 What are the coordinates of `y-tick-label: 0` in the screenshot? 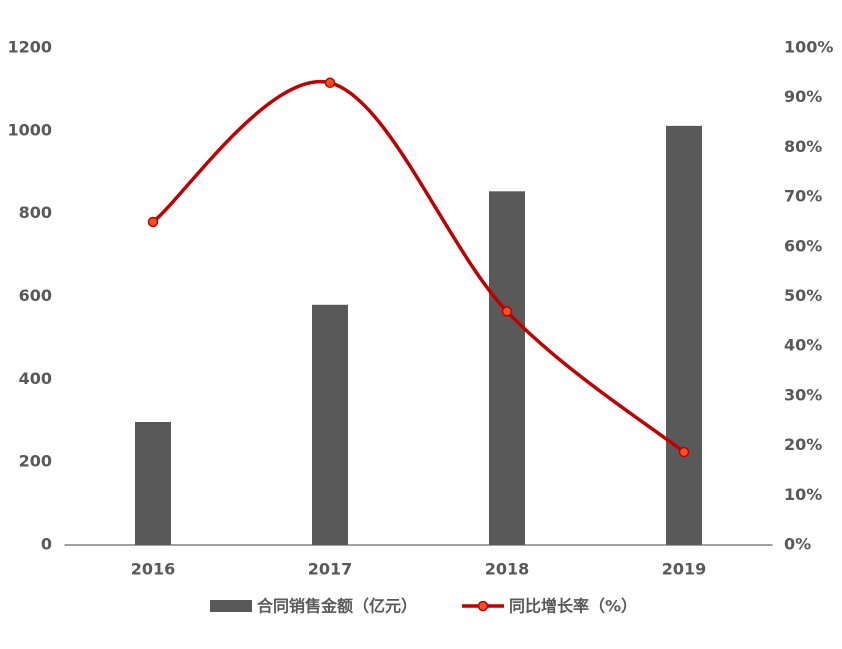 It's located at (46, 544).